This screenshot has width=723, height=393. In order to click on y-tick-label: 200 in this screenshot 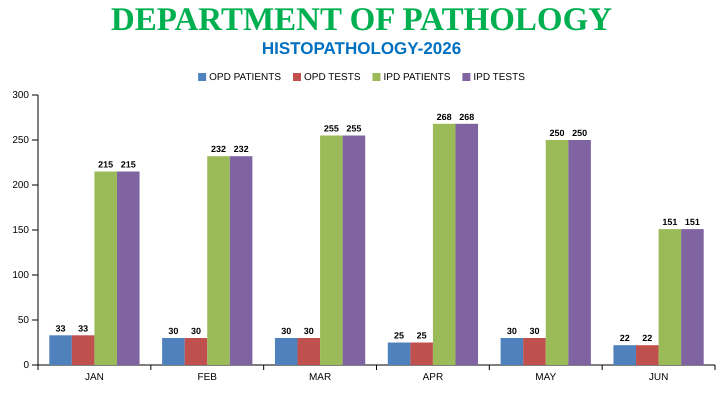, I will do `click(21, 186)`.